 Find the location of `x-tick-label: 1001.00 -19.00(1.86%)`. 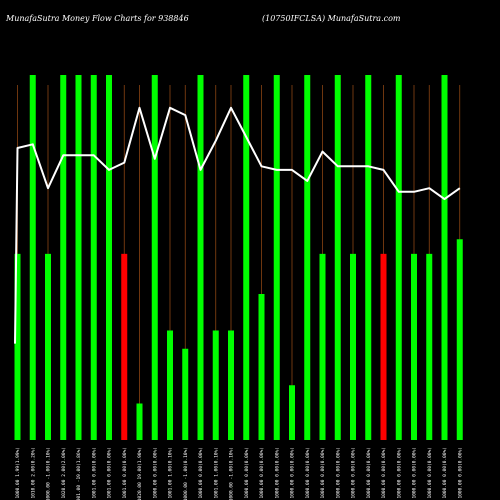

x-tick-label: 1001.00 -19.00(1.86%) is located at coordinates (79, 473).